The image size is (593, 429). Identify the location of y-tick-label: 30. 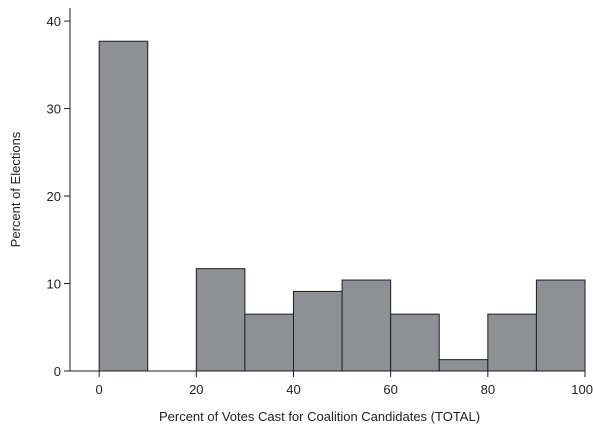
(54, 109).